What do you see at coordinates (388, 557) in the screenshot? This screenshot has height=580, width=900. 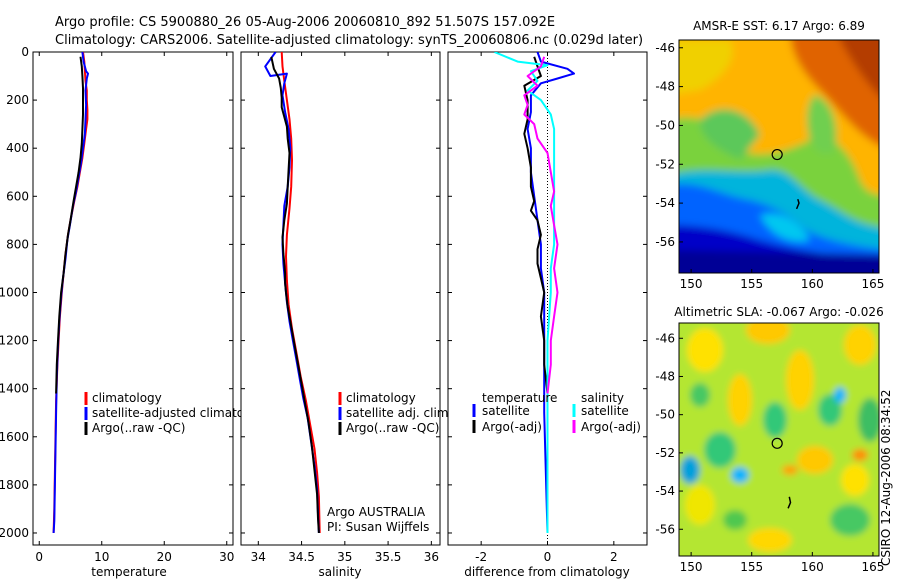 I see `x-tick-label: 35.5` at bounding box center [388, 557].